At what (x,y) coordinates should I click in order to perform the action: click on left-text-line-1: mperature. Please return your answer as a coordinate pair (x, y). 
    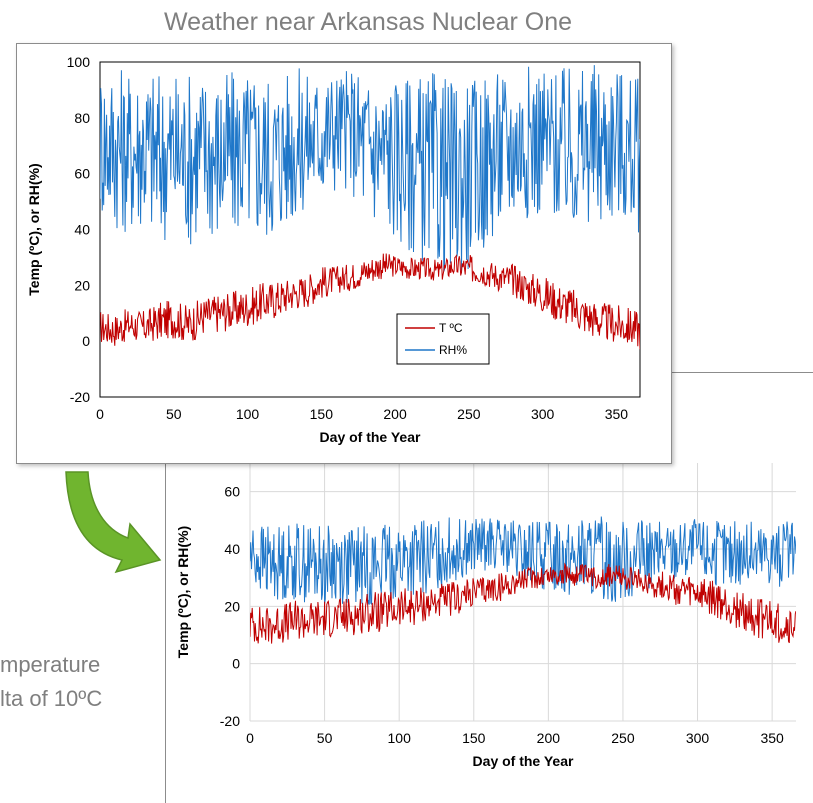
    Looking at the image, I should click on (50, 664).